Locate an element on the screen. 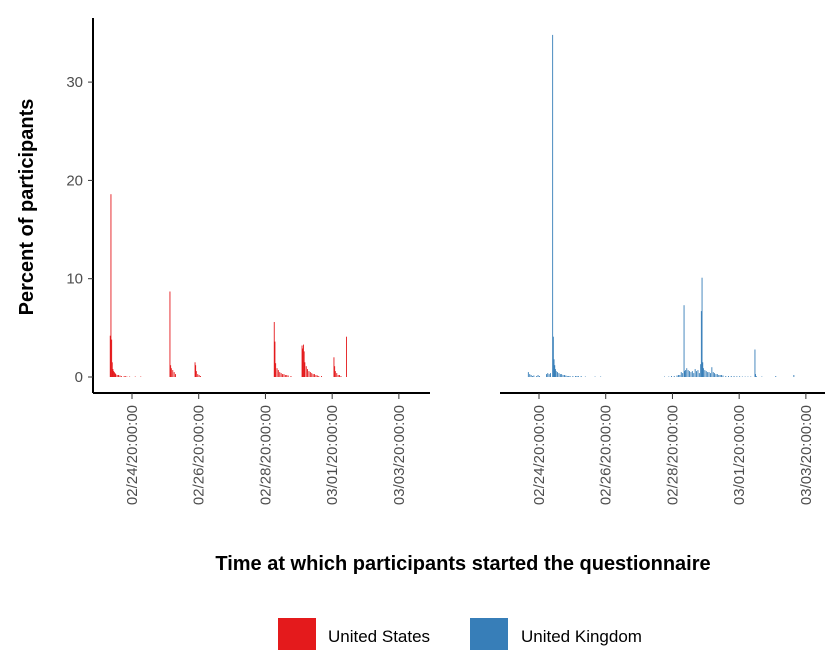  y-axis: 0 10 20 30 is located at coordinates (80, 205).